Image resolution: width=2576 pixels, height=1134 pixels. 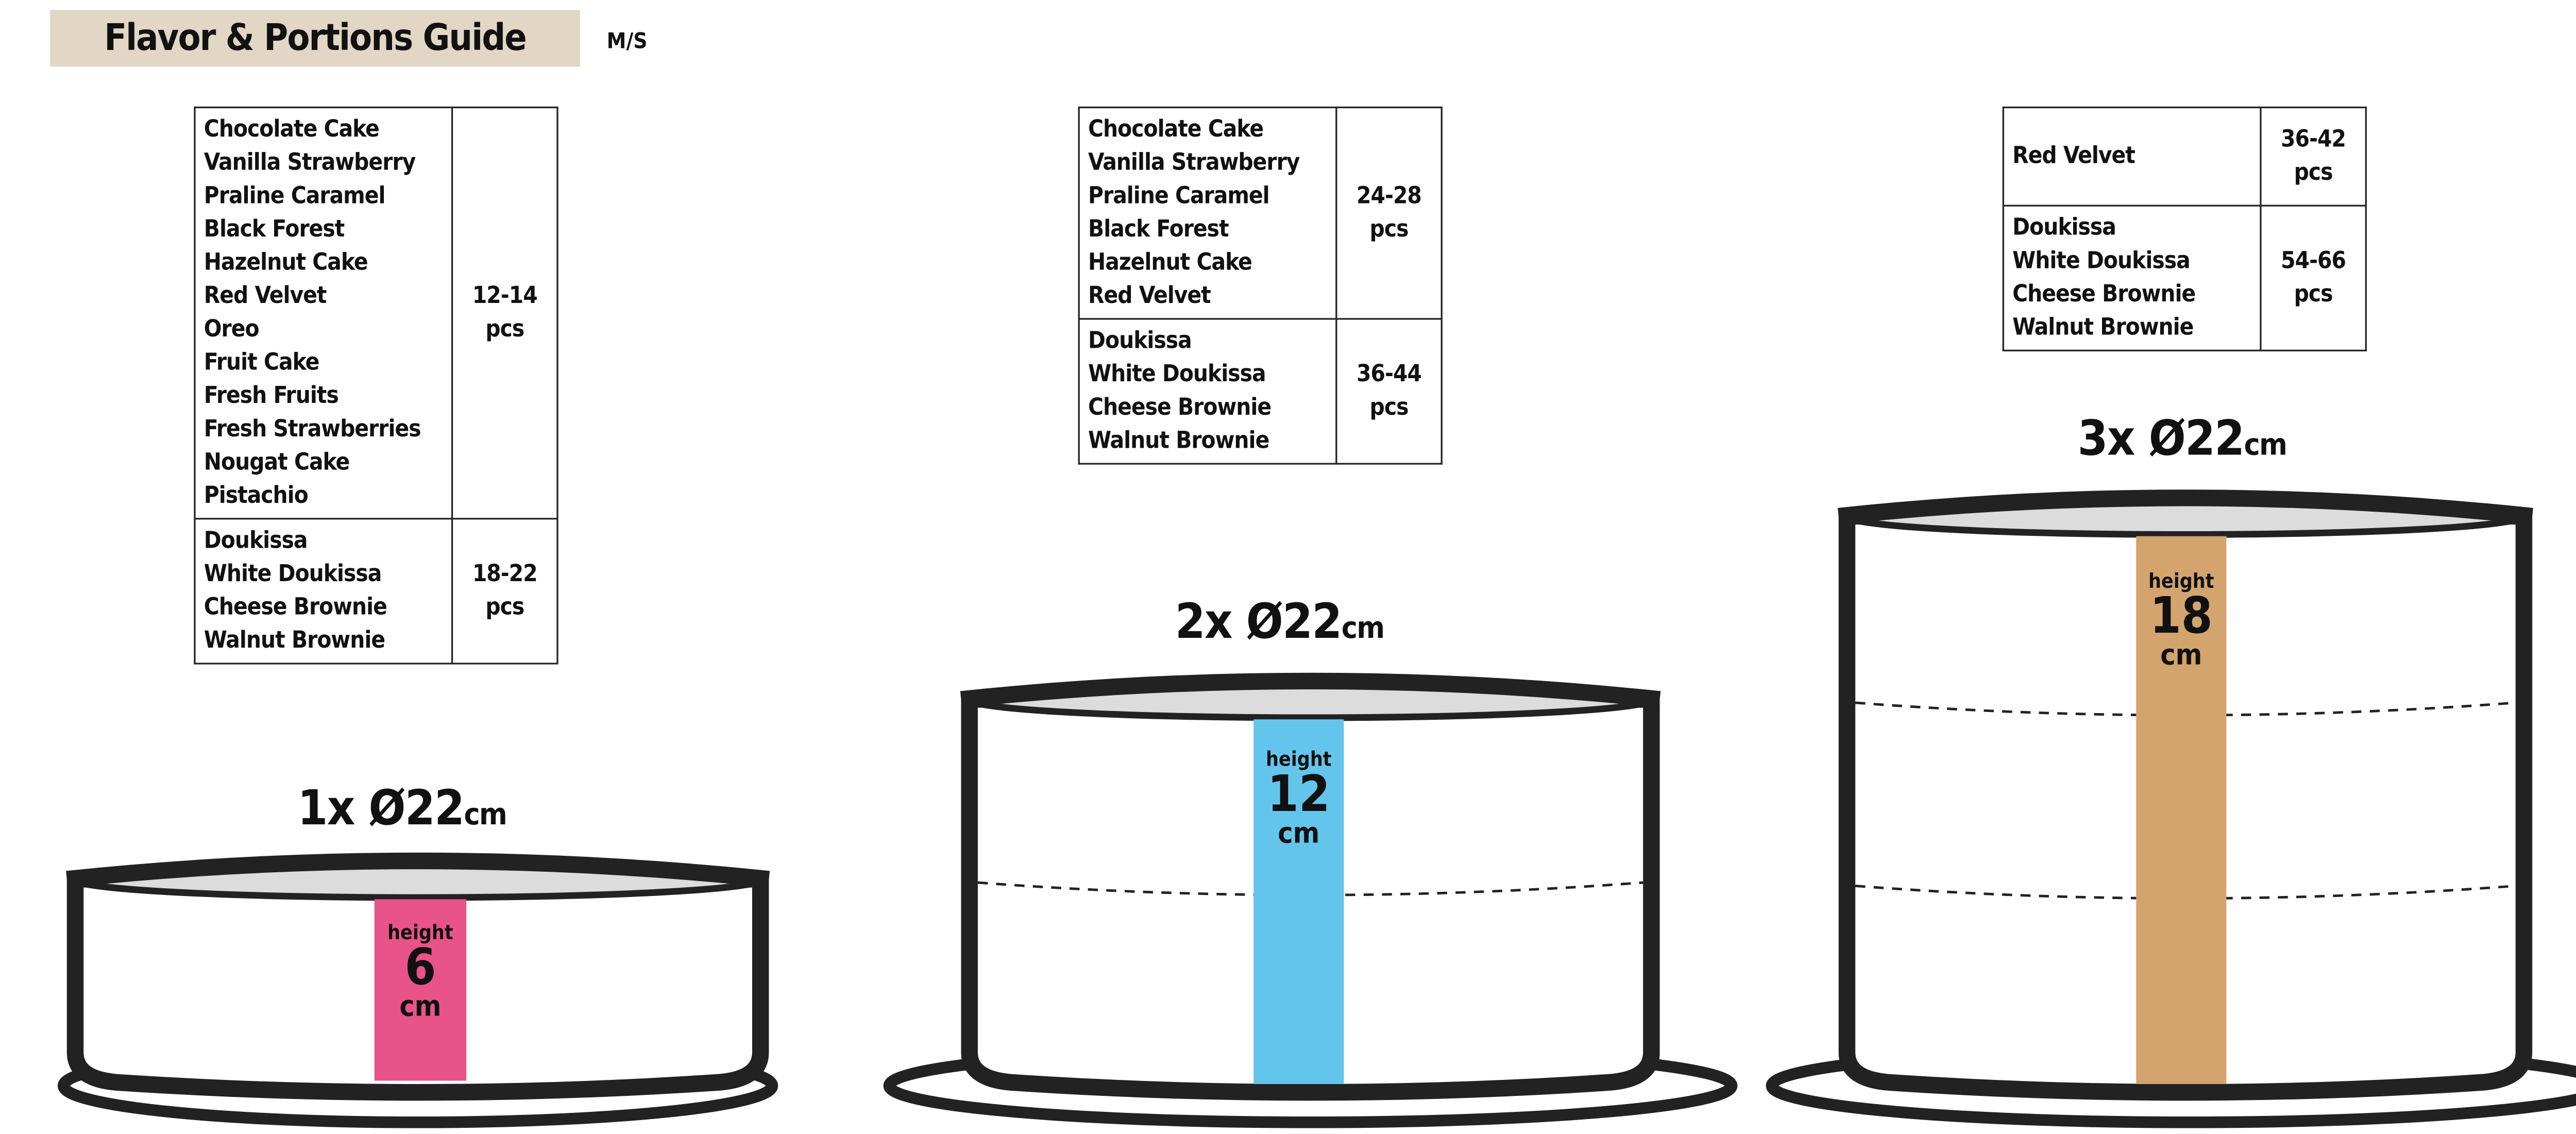 I want to click on height-band-18cm, so click(x=2181, y=811).